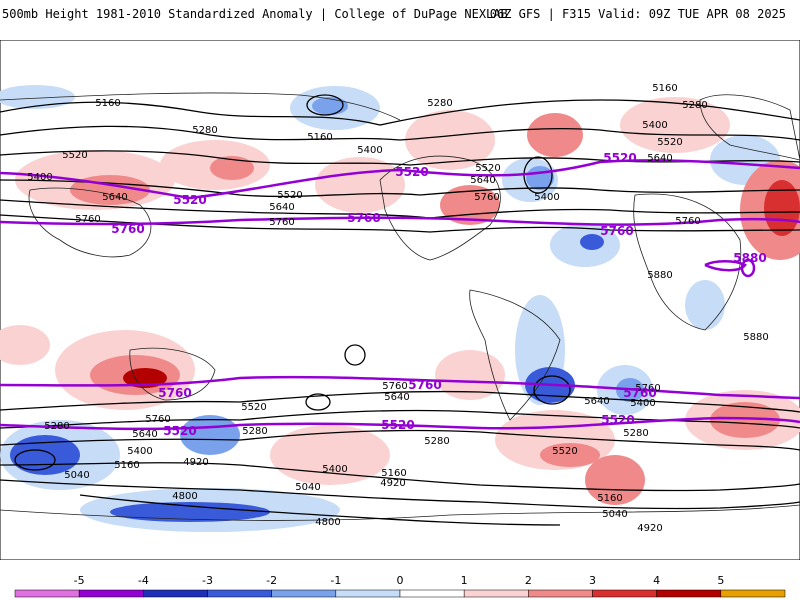 The image size is (800, 600). What do you see at coordinates (271, 580) in the screenshot?
I see `color-scale-tick-label: -2` at bounding box center [271, 580].